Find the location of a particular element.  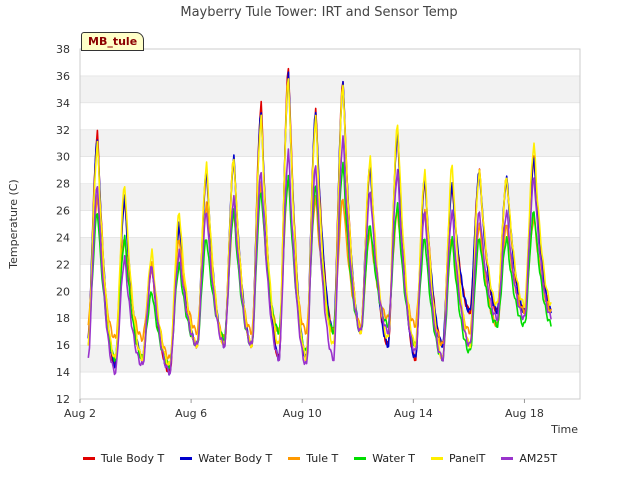

y-tick-label: 18 is located at coordinates (63, 318).